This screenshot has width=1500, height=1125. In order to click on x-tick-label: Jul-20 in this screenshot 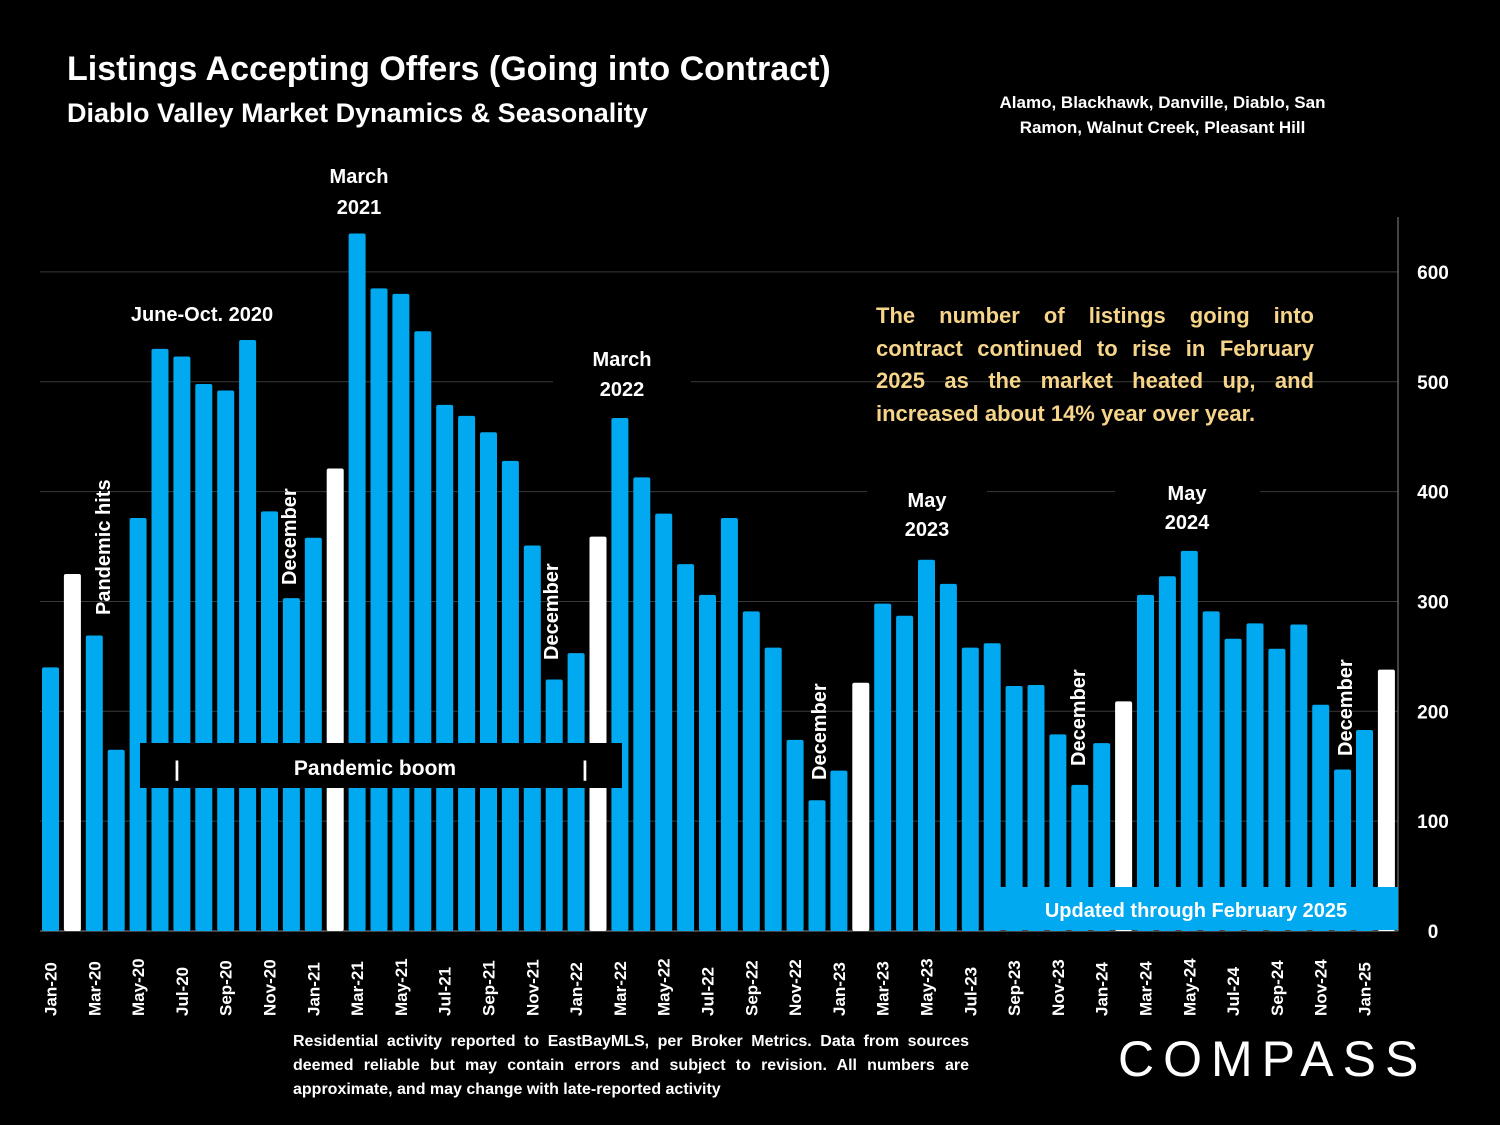, I will do `click(182, 991)`.